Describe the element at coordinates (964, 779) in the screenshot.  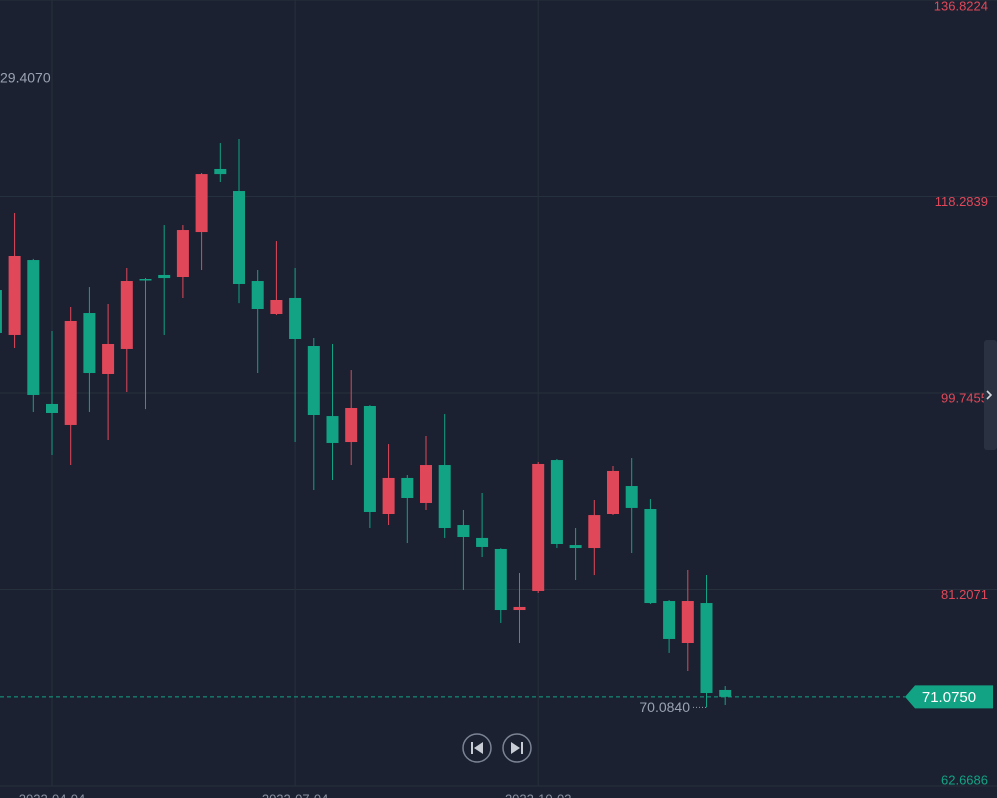
I see `y-tick-label: 62.6686` at that location.